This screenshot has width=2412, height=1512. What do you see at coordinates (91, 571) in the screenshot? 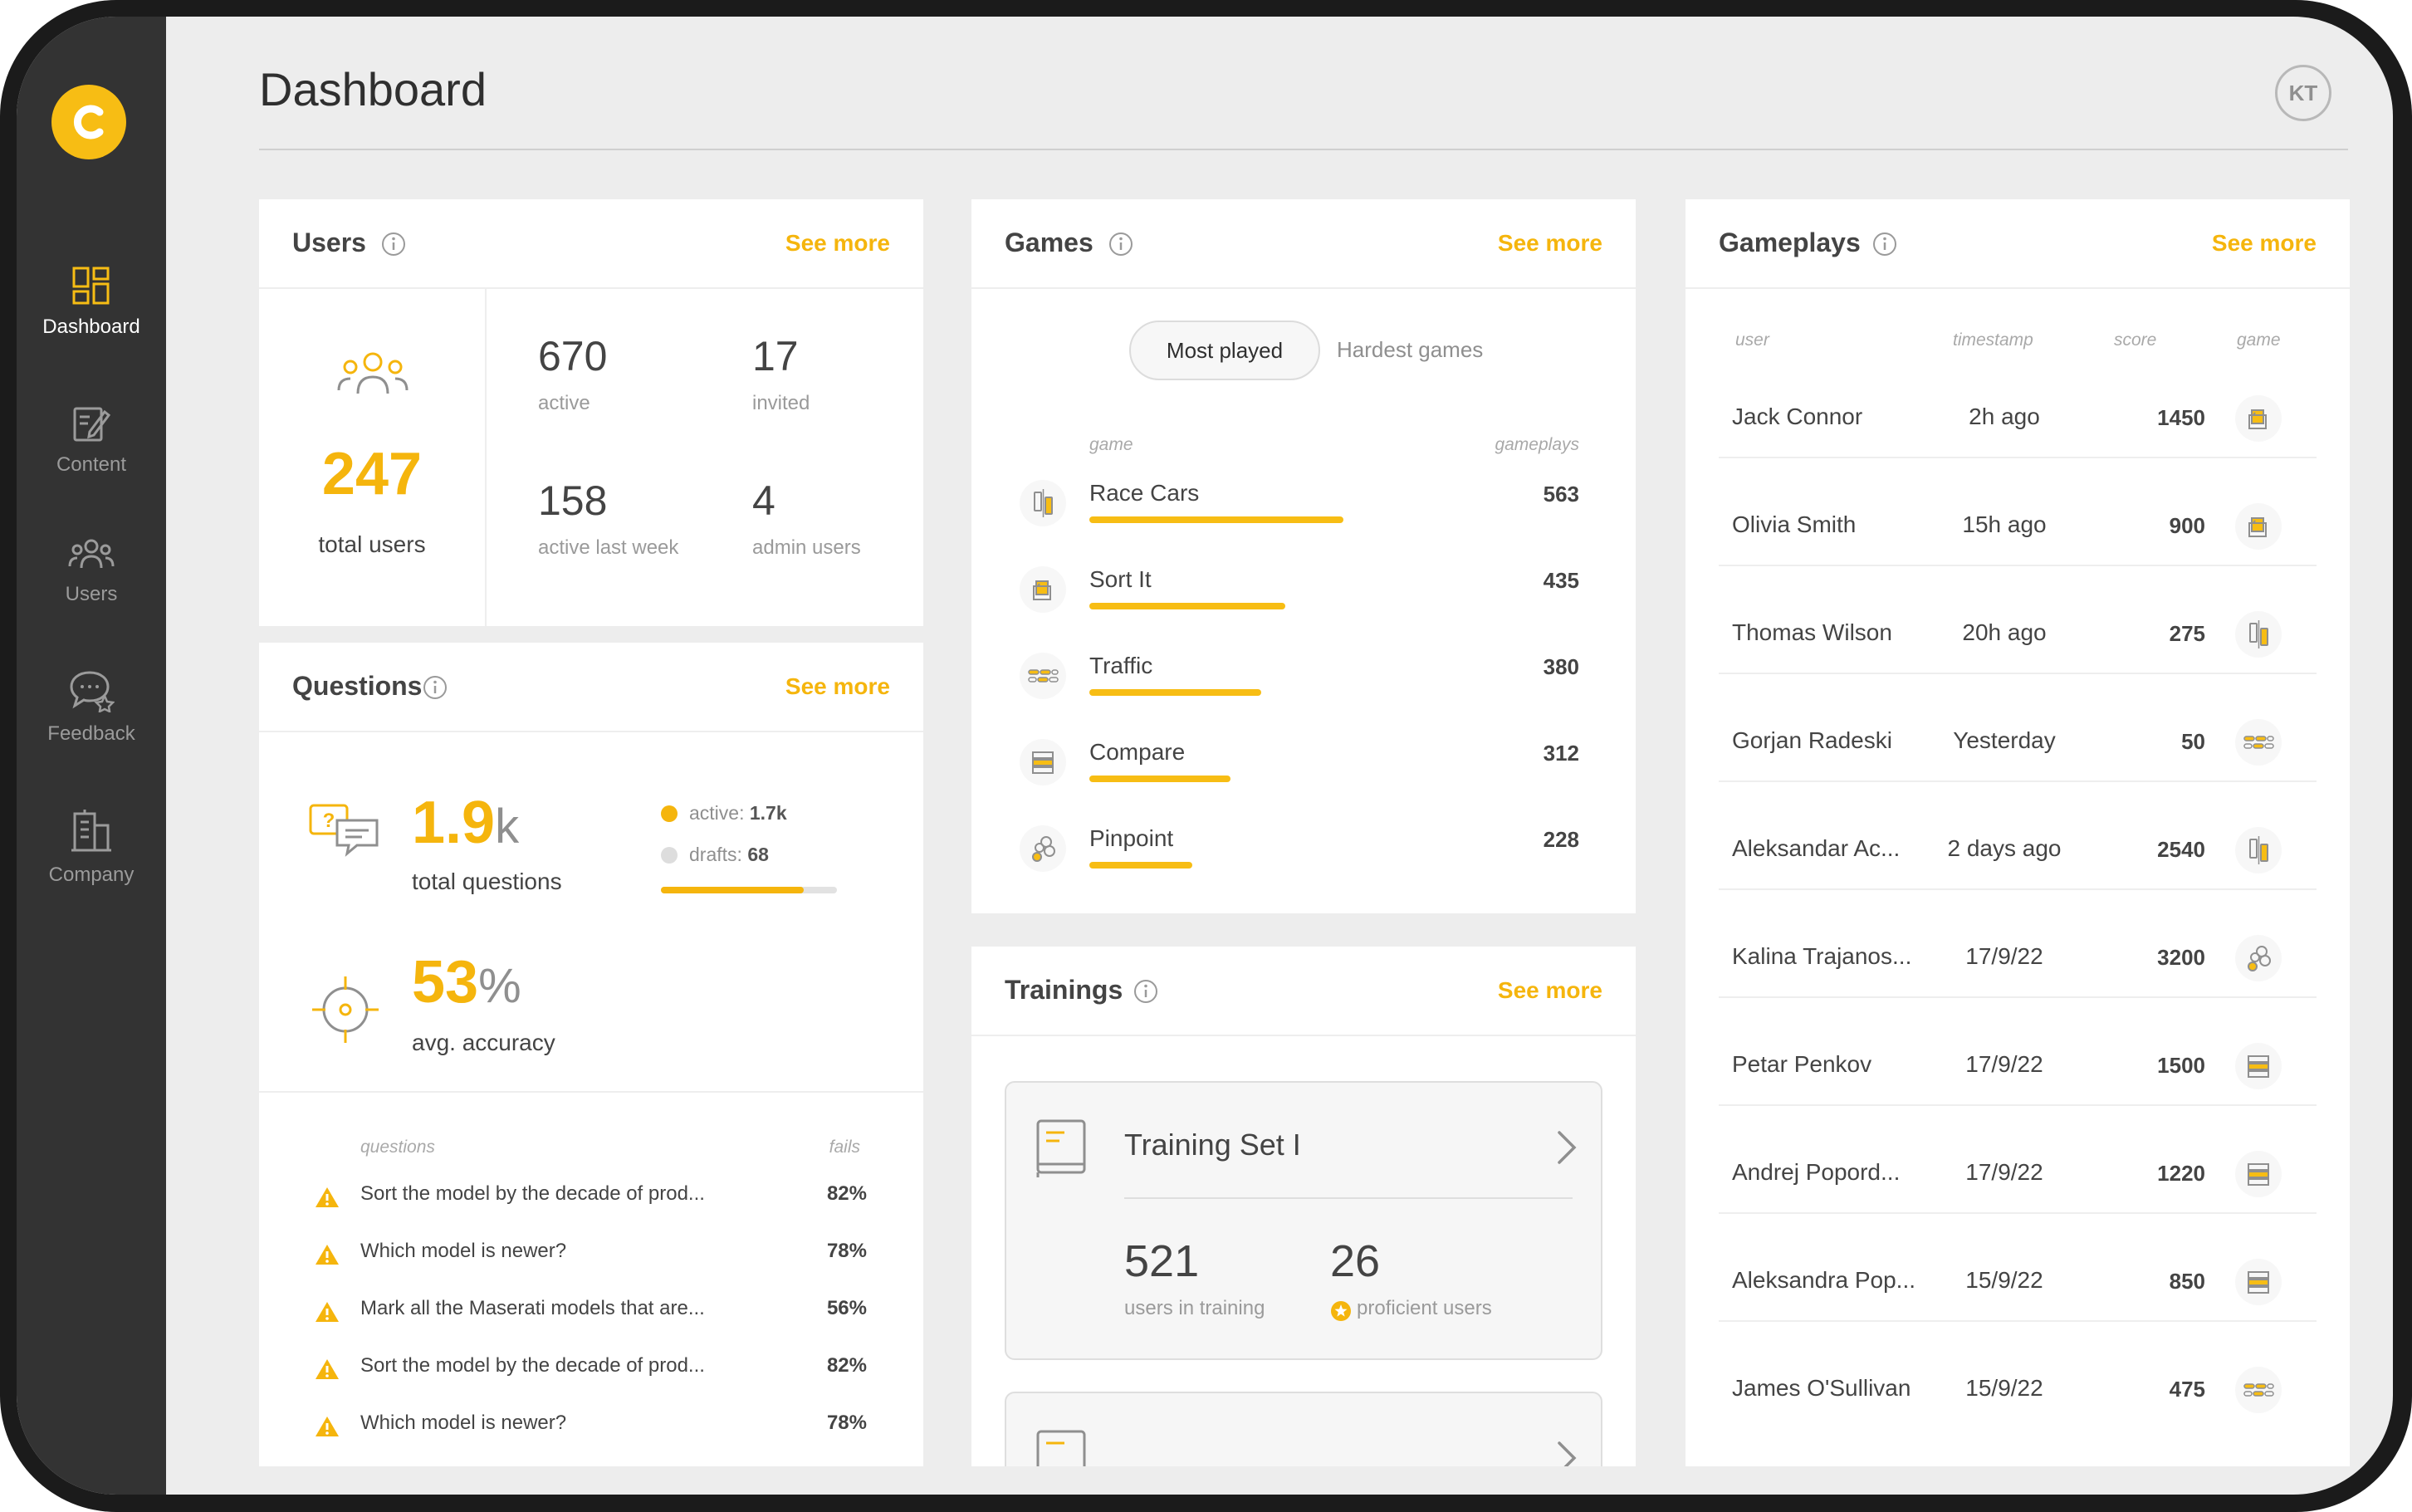
I see `sidebar-item-users: Users` at bounding box center [91, 571].